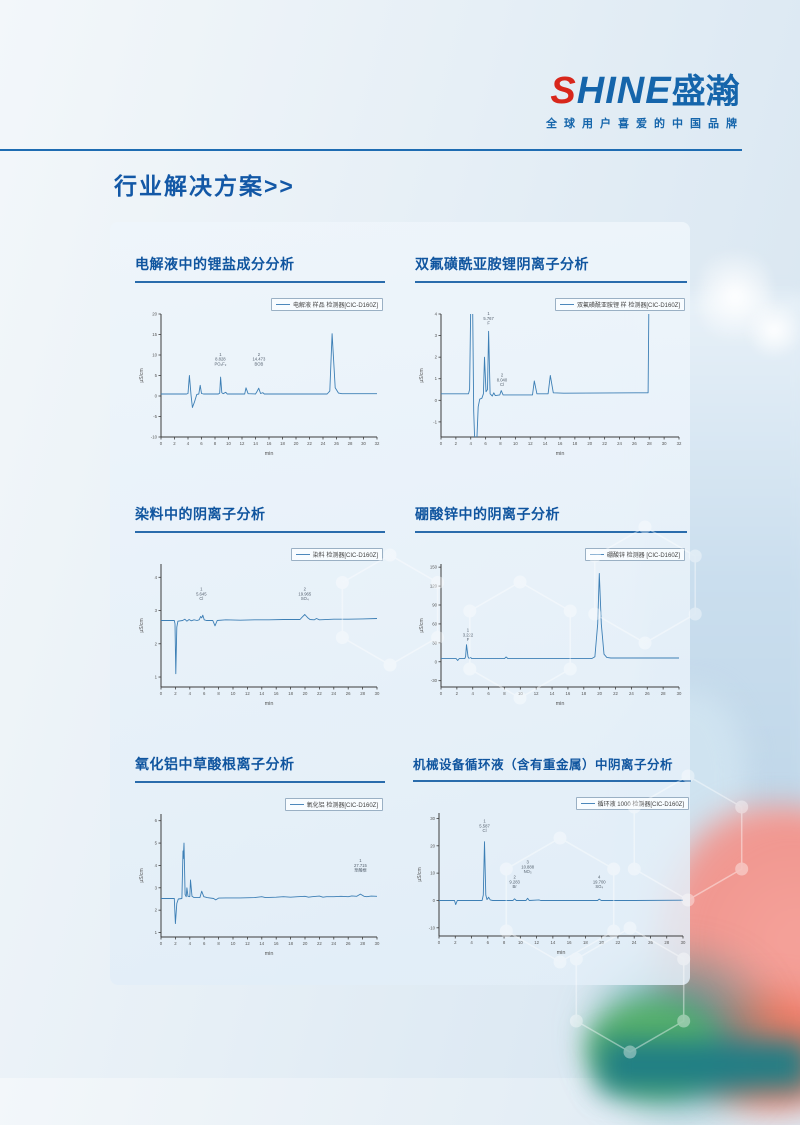  What do you see at coordinates (528, 871) in the screenshot?
I see `svg-text: NO₃` at bounding box center [528, 871].